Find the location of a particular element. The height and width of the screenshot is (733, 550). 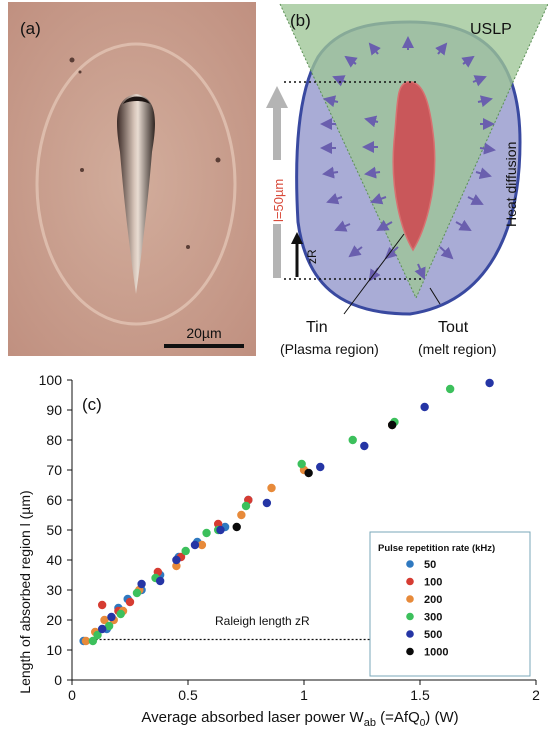

x-tick-label: 1 is located at coordinates (304, 695).